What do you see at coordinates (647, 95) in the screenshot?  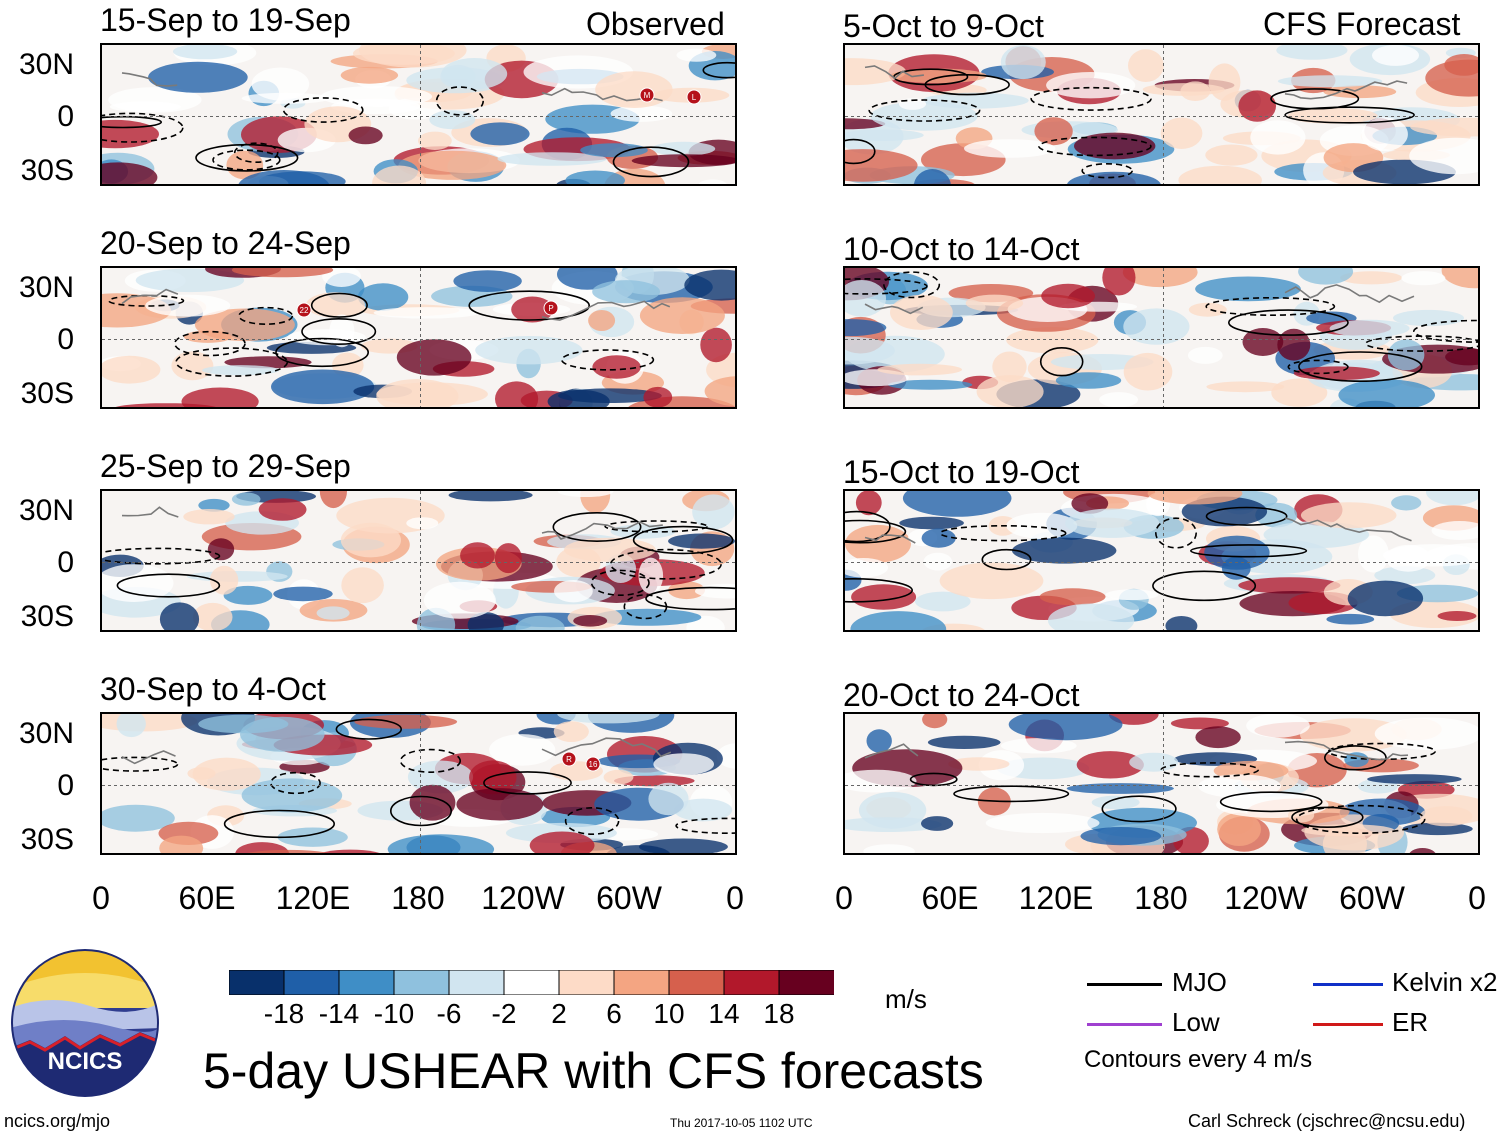 I see `storm-label: M` at bounding box center [647, 95].